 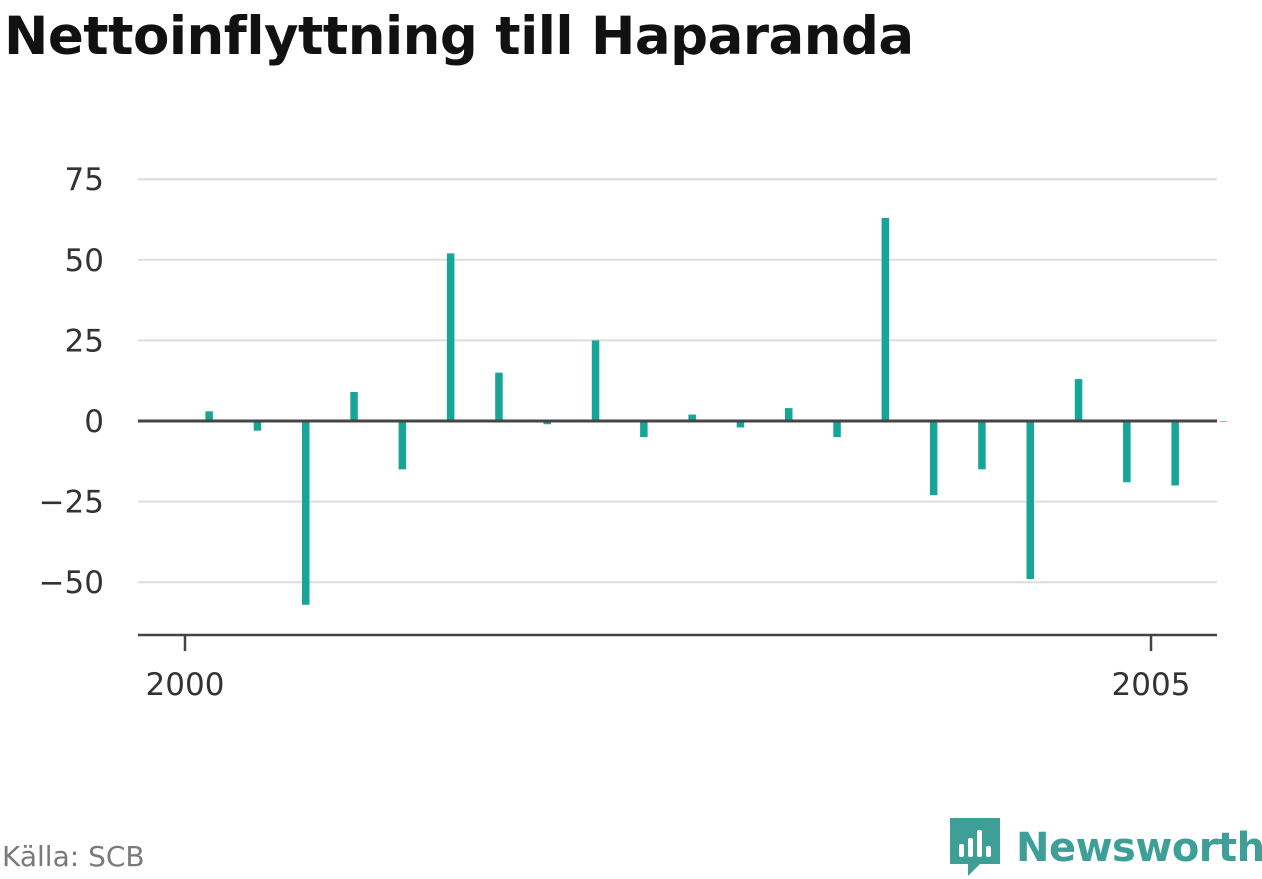 I want to click on y-tick-label: −50, so click(x=71, y=583).